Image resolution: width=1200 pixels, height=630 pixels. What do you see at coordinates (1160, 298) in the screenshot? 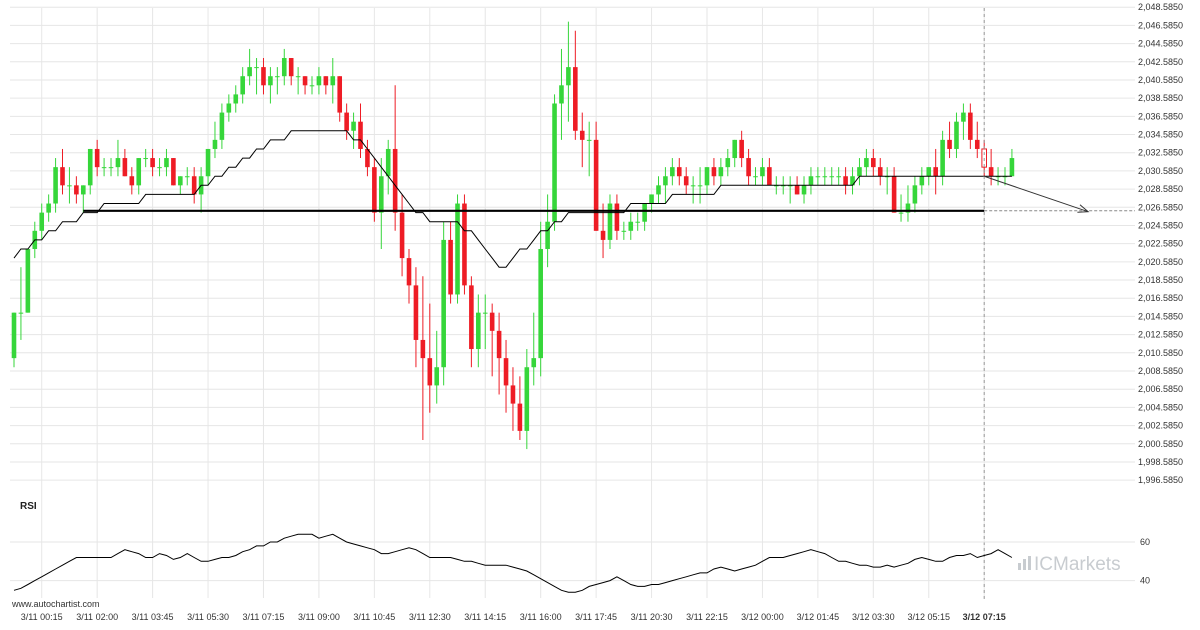
I see `price-tick-label: 2,016.5850` at bounding box center [1160, 298].